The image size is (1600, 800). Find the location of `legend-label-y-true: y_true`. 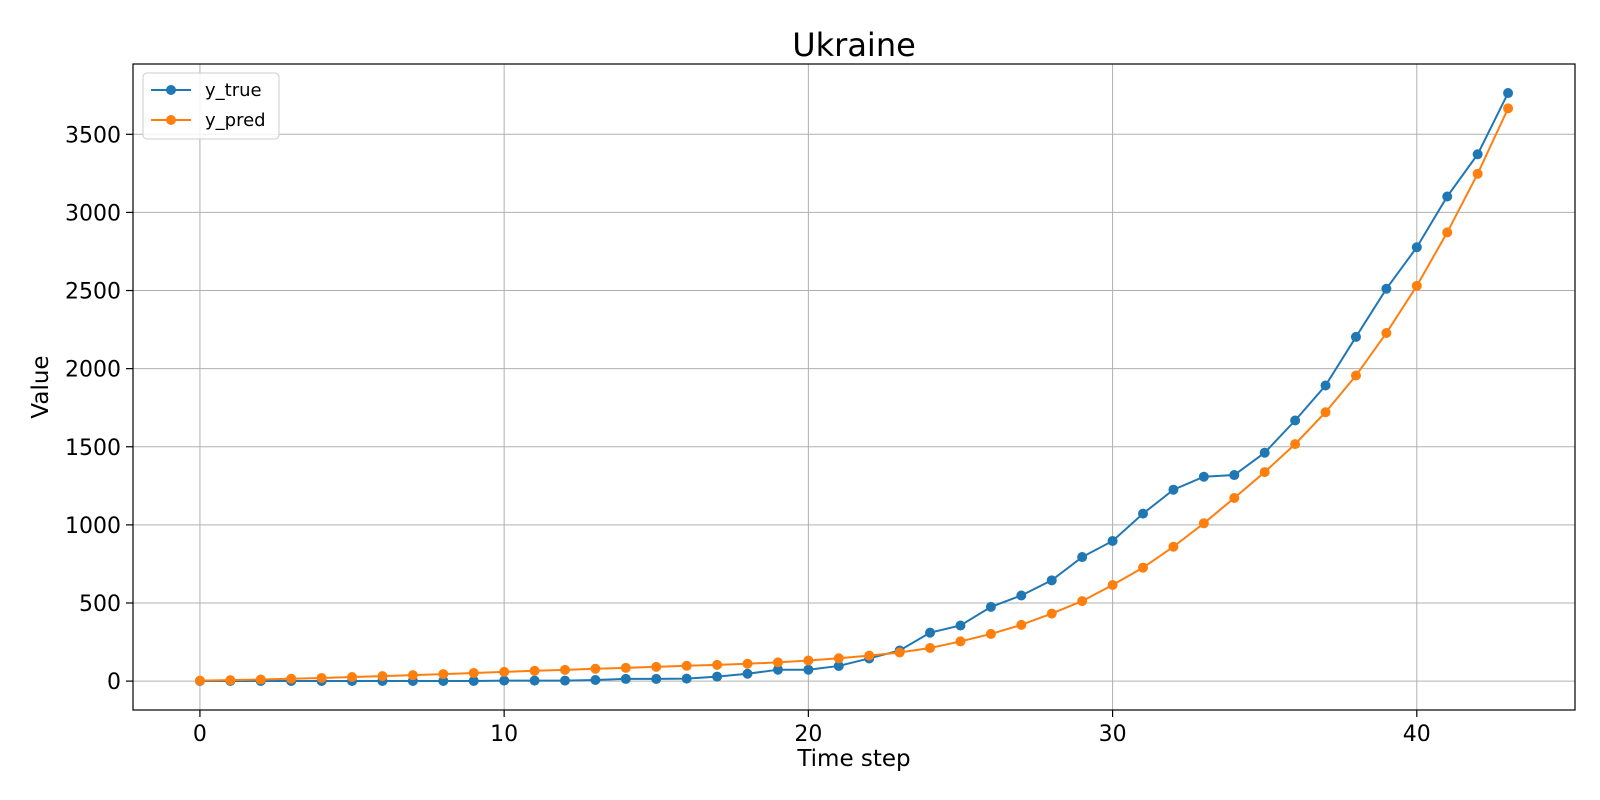

legend-label-y-true: y_true is located at coordinates (233, 90).